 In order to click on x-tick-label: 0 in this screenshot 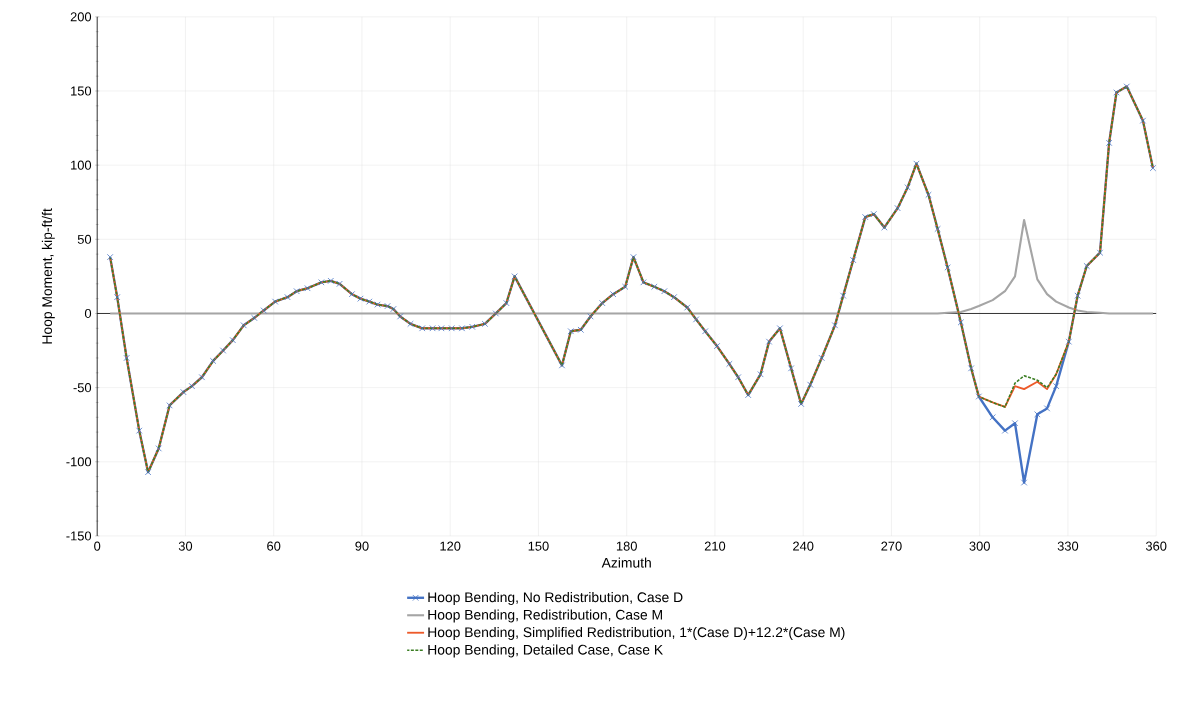, I will do `click(97, 546)`.